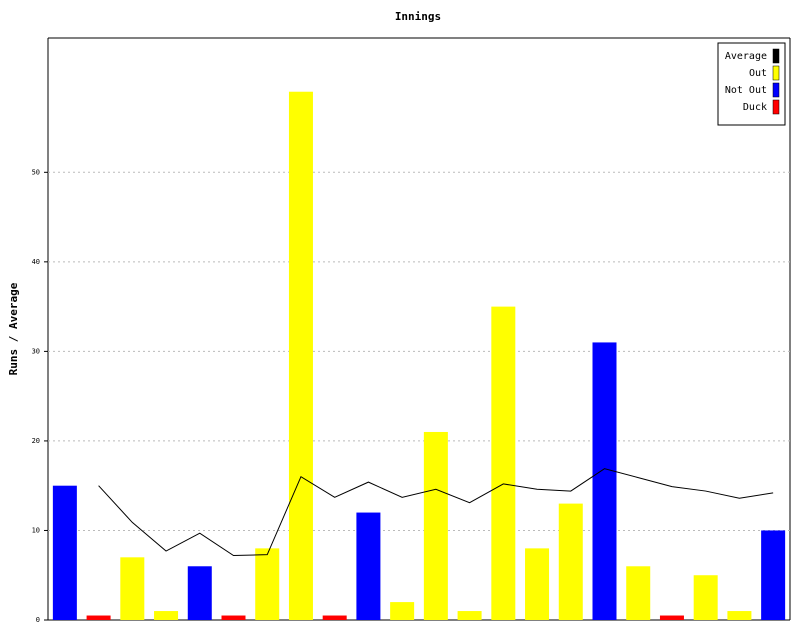 The width and height of the screenshot is (800, 640). I want to click on y-tick-label: 0, so click(38, 620).